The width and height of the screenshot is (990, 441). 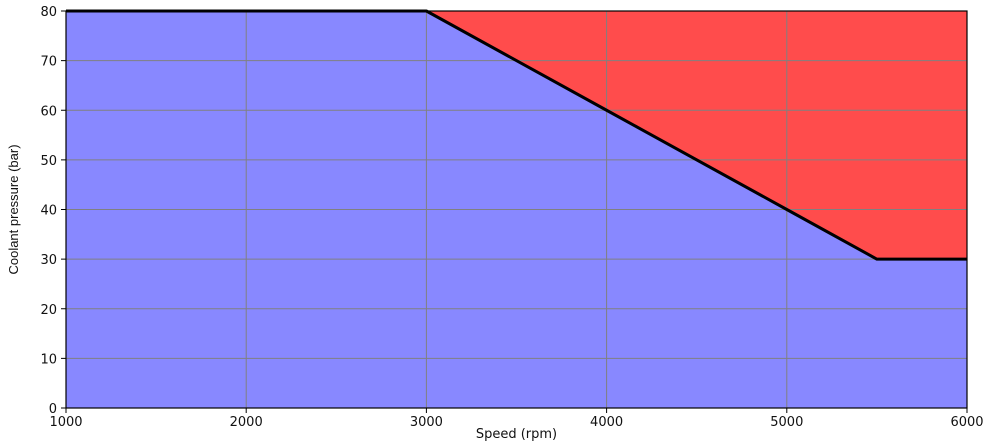 I want to click on y-tick-label: 0, so click(x=53, y=409).